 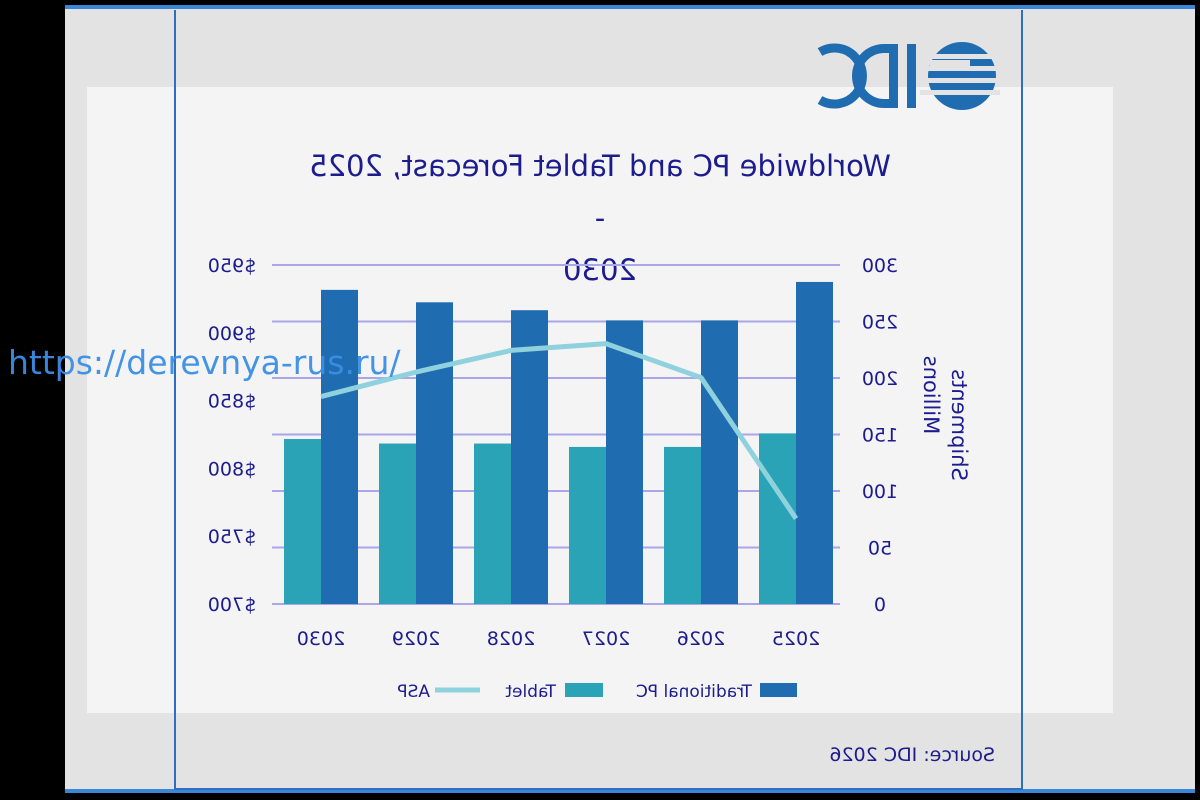 What do you see at coordinates (880, 436) in the screenshot?
I see `y-tick-label: 150` at bounding box center [880, 436].